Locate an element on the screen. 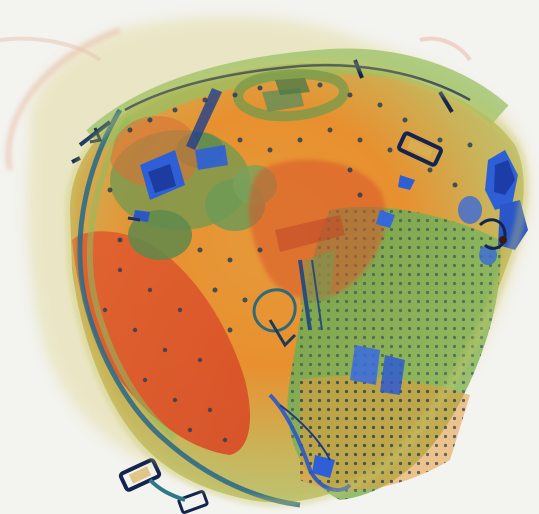 Image resolution: width=539 pixels, height=514 pixels. top-handle is located at coordinates (291, 95).